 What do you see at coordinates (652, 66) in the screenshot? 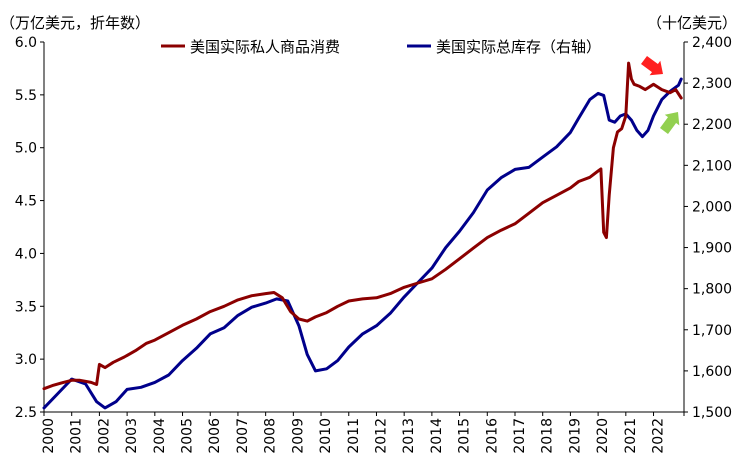
I see `down-arrow-icon` at bounding box center [652, 66].